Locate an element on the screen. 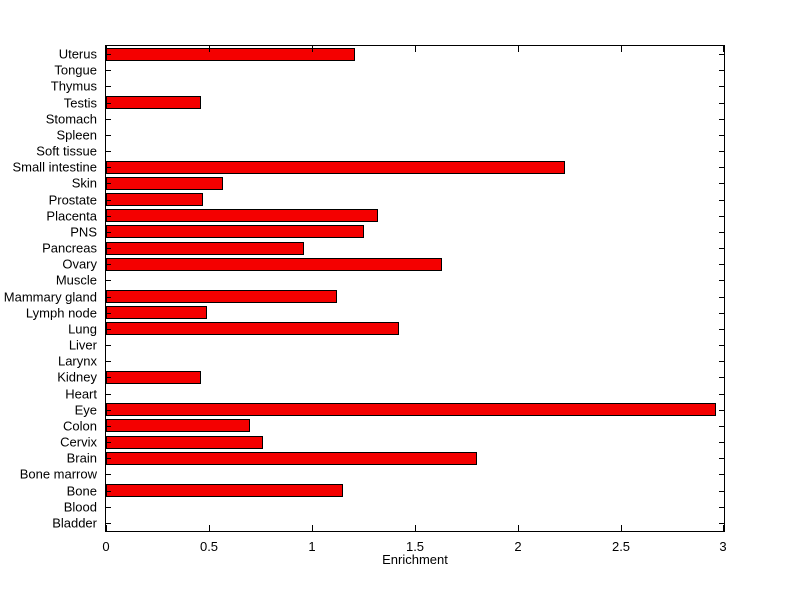  y-axis-label: Ovary is located at coordinates (79, 264).